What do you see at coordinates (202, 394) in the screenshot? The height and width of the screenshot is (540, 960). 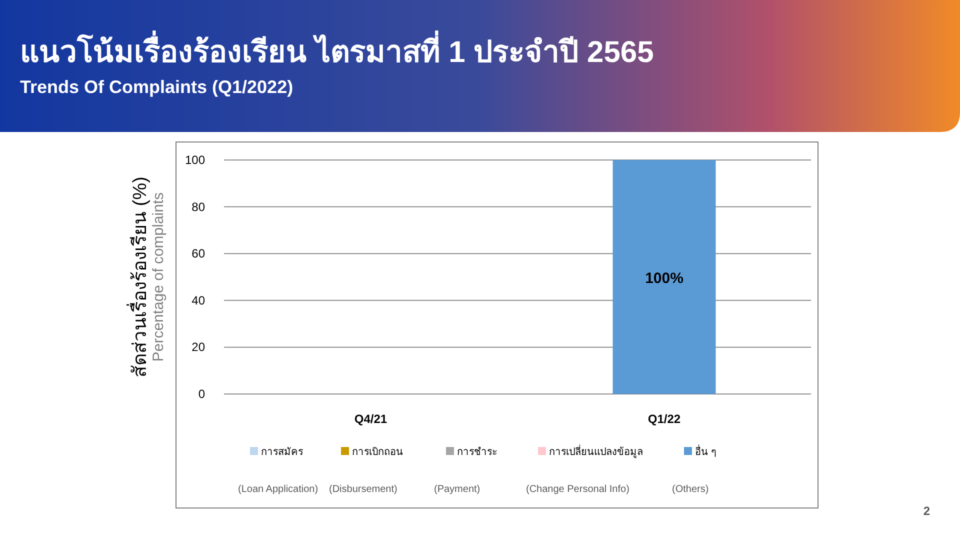 I see `y-tick-label: 0` at bounding box center [202, 394].